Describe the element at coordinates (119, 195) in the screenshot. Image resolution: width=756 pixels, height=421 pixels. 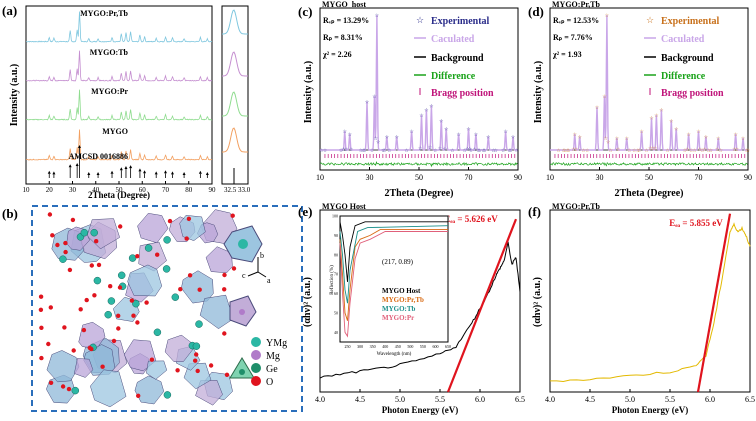
I see `panel-a-xlabel: 2Theta (Degree)` at that location.